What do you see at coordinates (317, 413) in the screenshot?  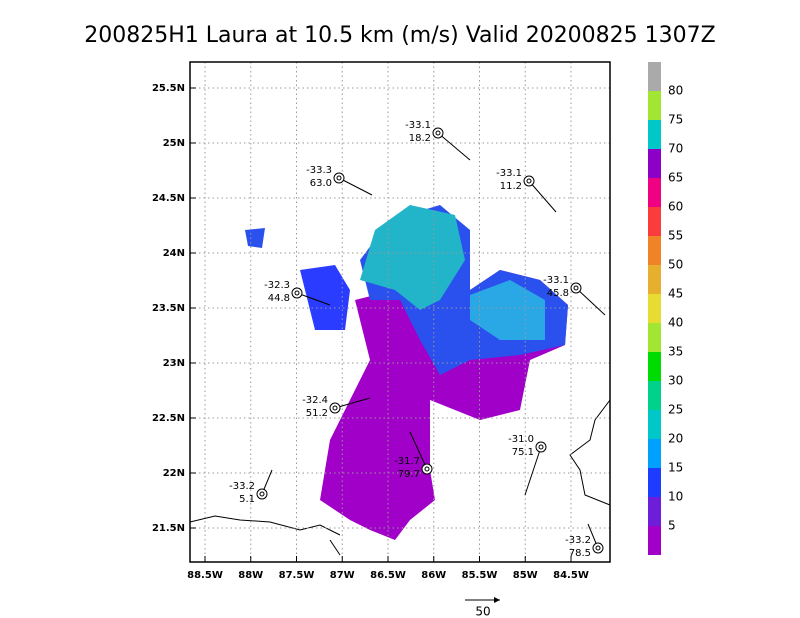 I see `station-wind: 51.2` at bounding box center [317, 413].